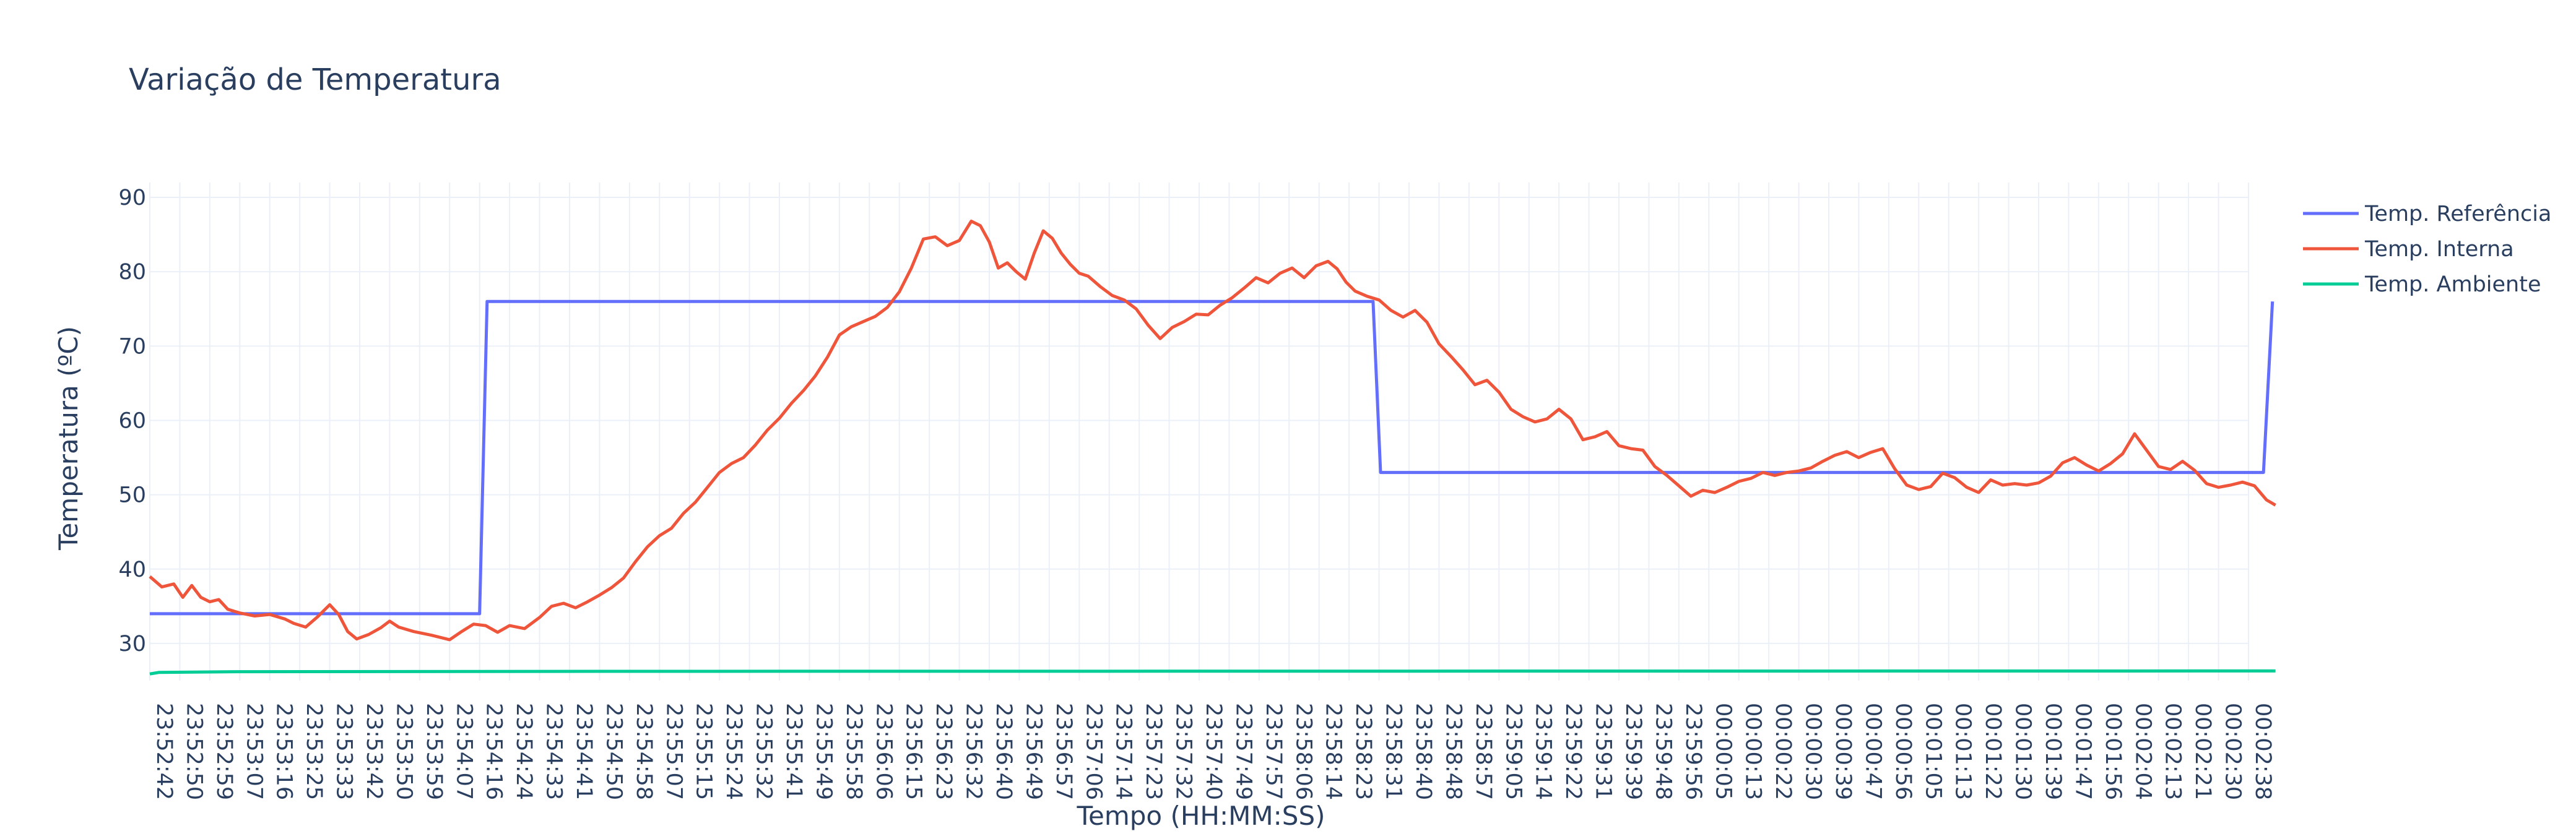 This screenshot has height=839, width=2576. What do you see at coordinates (1183, 751) in the screenshot?
I see `x-tick-label: 23:57:32` at bounding box center [1183, 751].